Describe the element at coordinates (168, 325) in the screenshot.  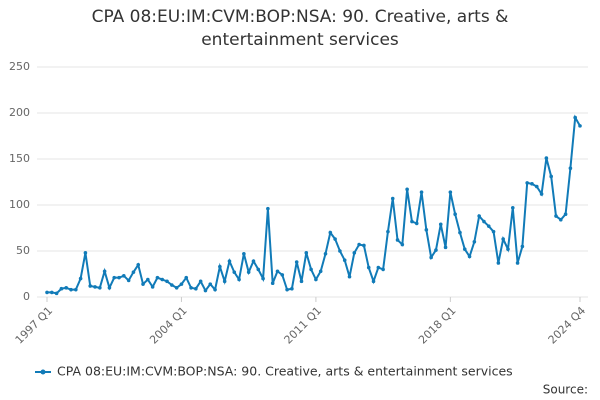
I see `x-tick-label: 2004 Q1` at that location.